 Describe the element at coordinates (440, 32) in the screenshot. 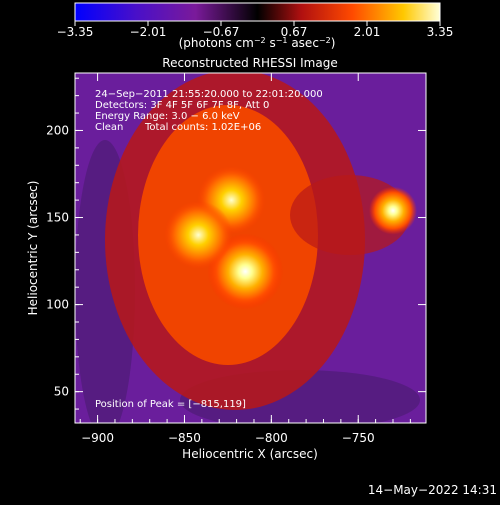

I see `colorbar-tick-label: 3.35` at that location.